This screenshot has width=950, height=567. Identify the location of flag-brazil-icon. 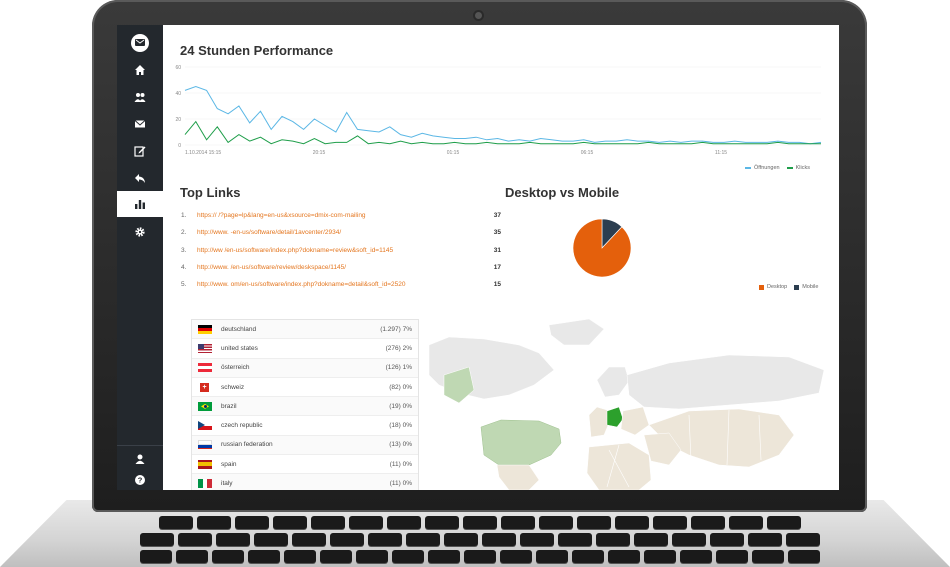
(205, 406).